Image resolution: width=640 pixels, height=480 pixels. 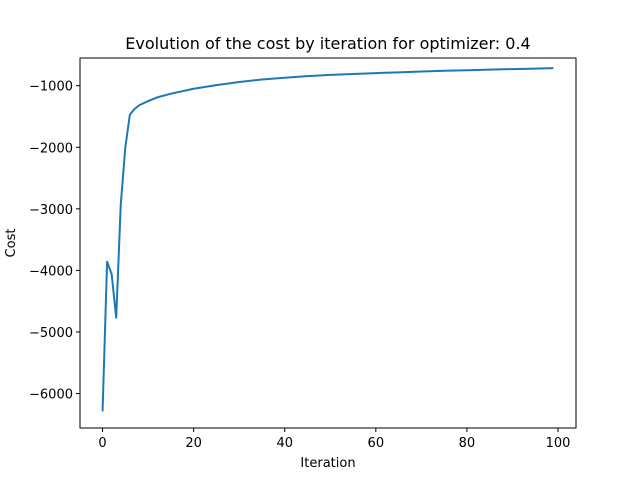 What do you see at coordinates (51, 395) in the screenshot?
I see `y-tick-label: −6000` at bounding box center [51, 395].